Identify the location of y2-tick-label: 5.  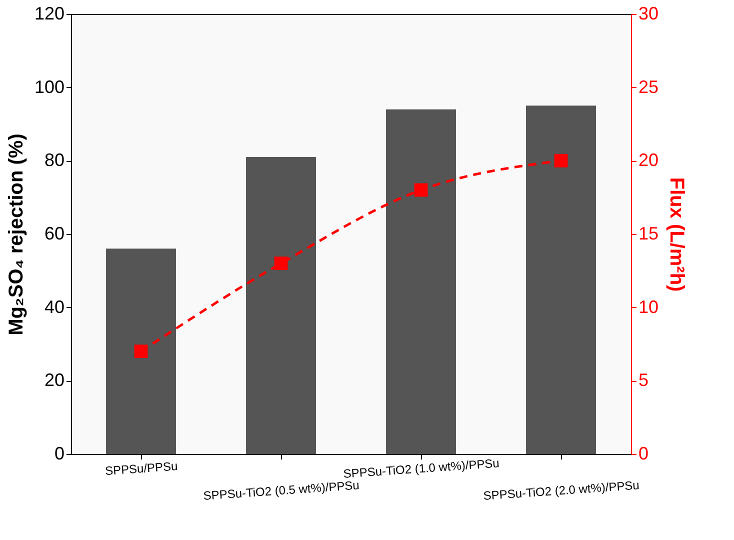
(643, 380).